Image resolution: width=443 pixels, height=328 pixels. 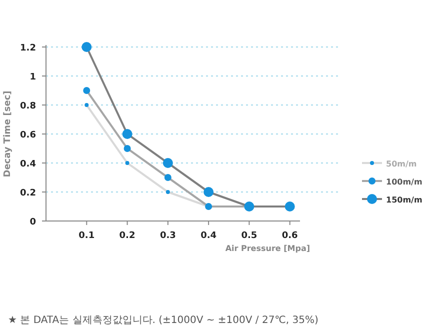 I want to click on x-tick-label: 0.4, so click(x=208, y=236).